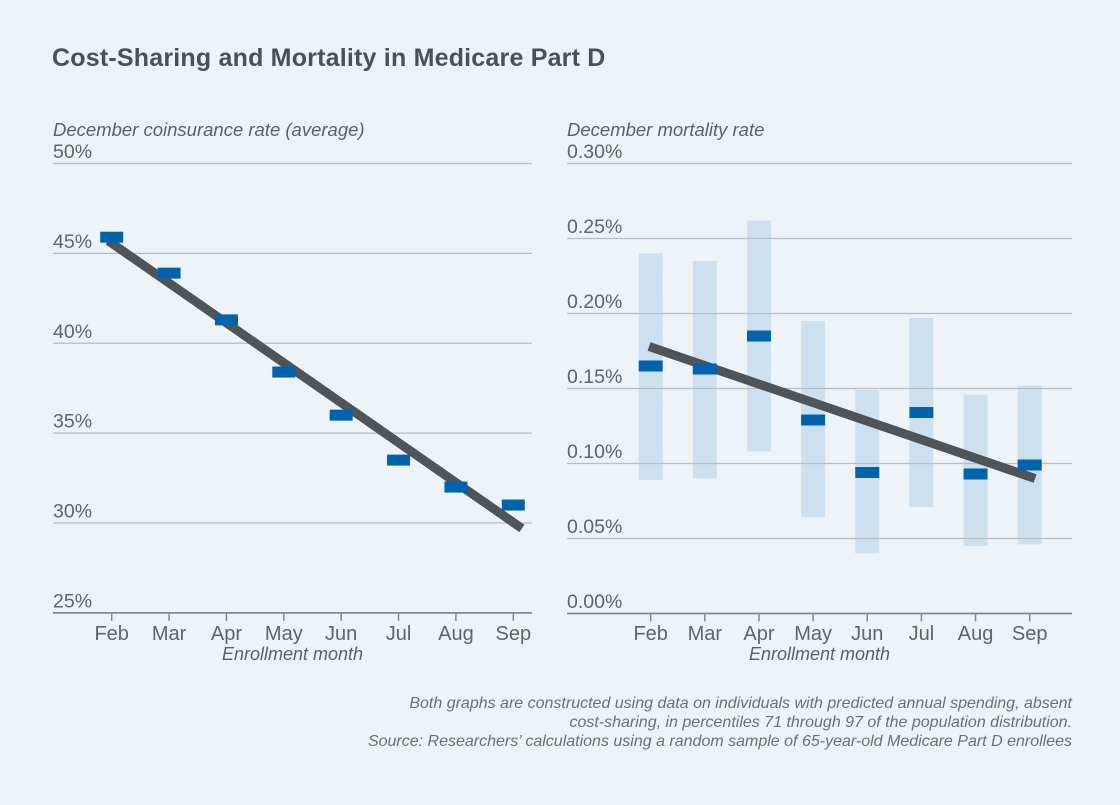 The height and width of the screenshot is (805, 1120). What do you see at coordinates (72, 512) in the screenshot?
I see `y-tick-label: 30%` at bounding box center [72, 512].